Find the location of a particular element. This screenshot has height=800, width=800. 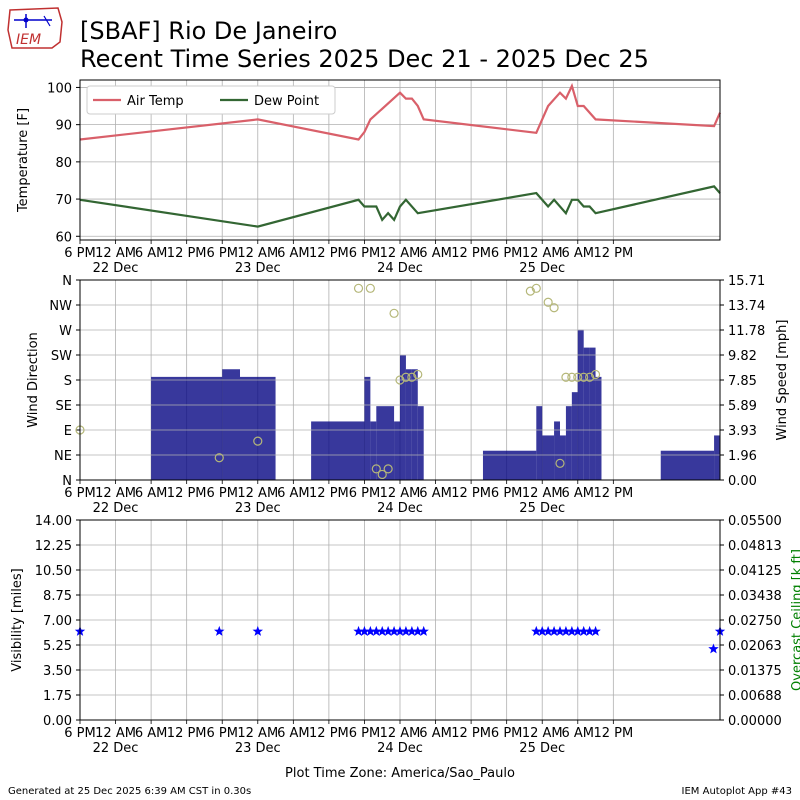

logo-text: IEM is located at coordinates (28, 40).